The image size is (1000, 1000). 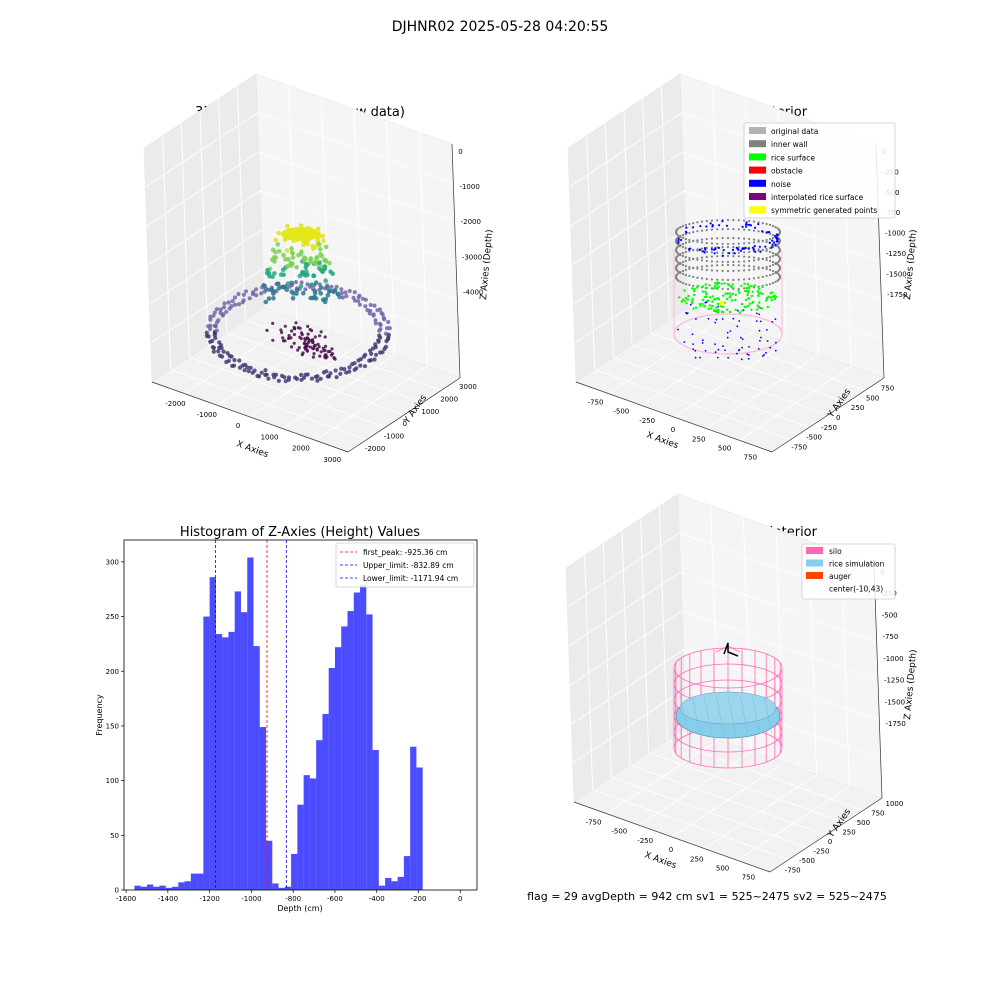 I want to click on classify-y-tick-label: -750, so click(x=799, y=448).